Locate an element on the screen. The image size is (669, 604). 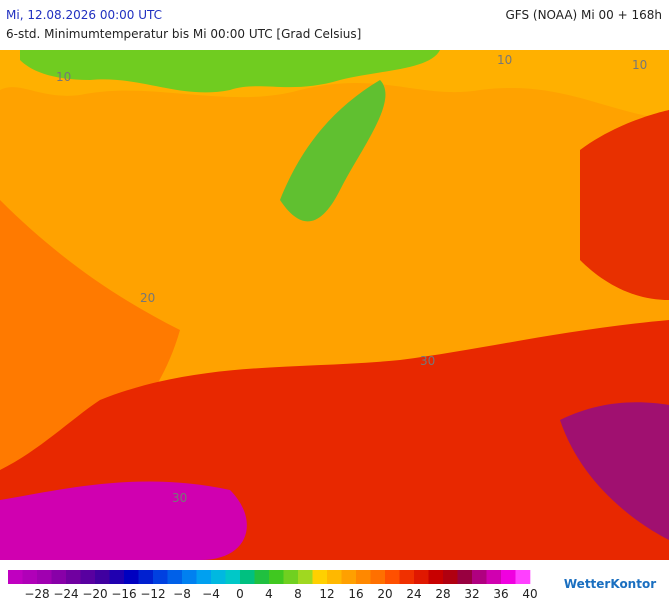
colorbar-label: −8 is located at coordinates (182, 593).